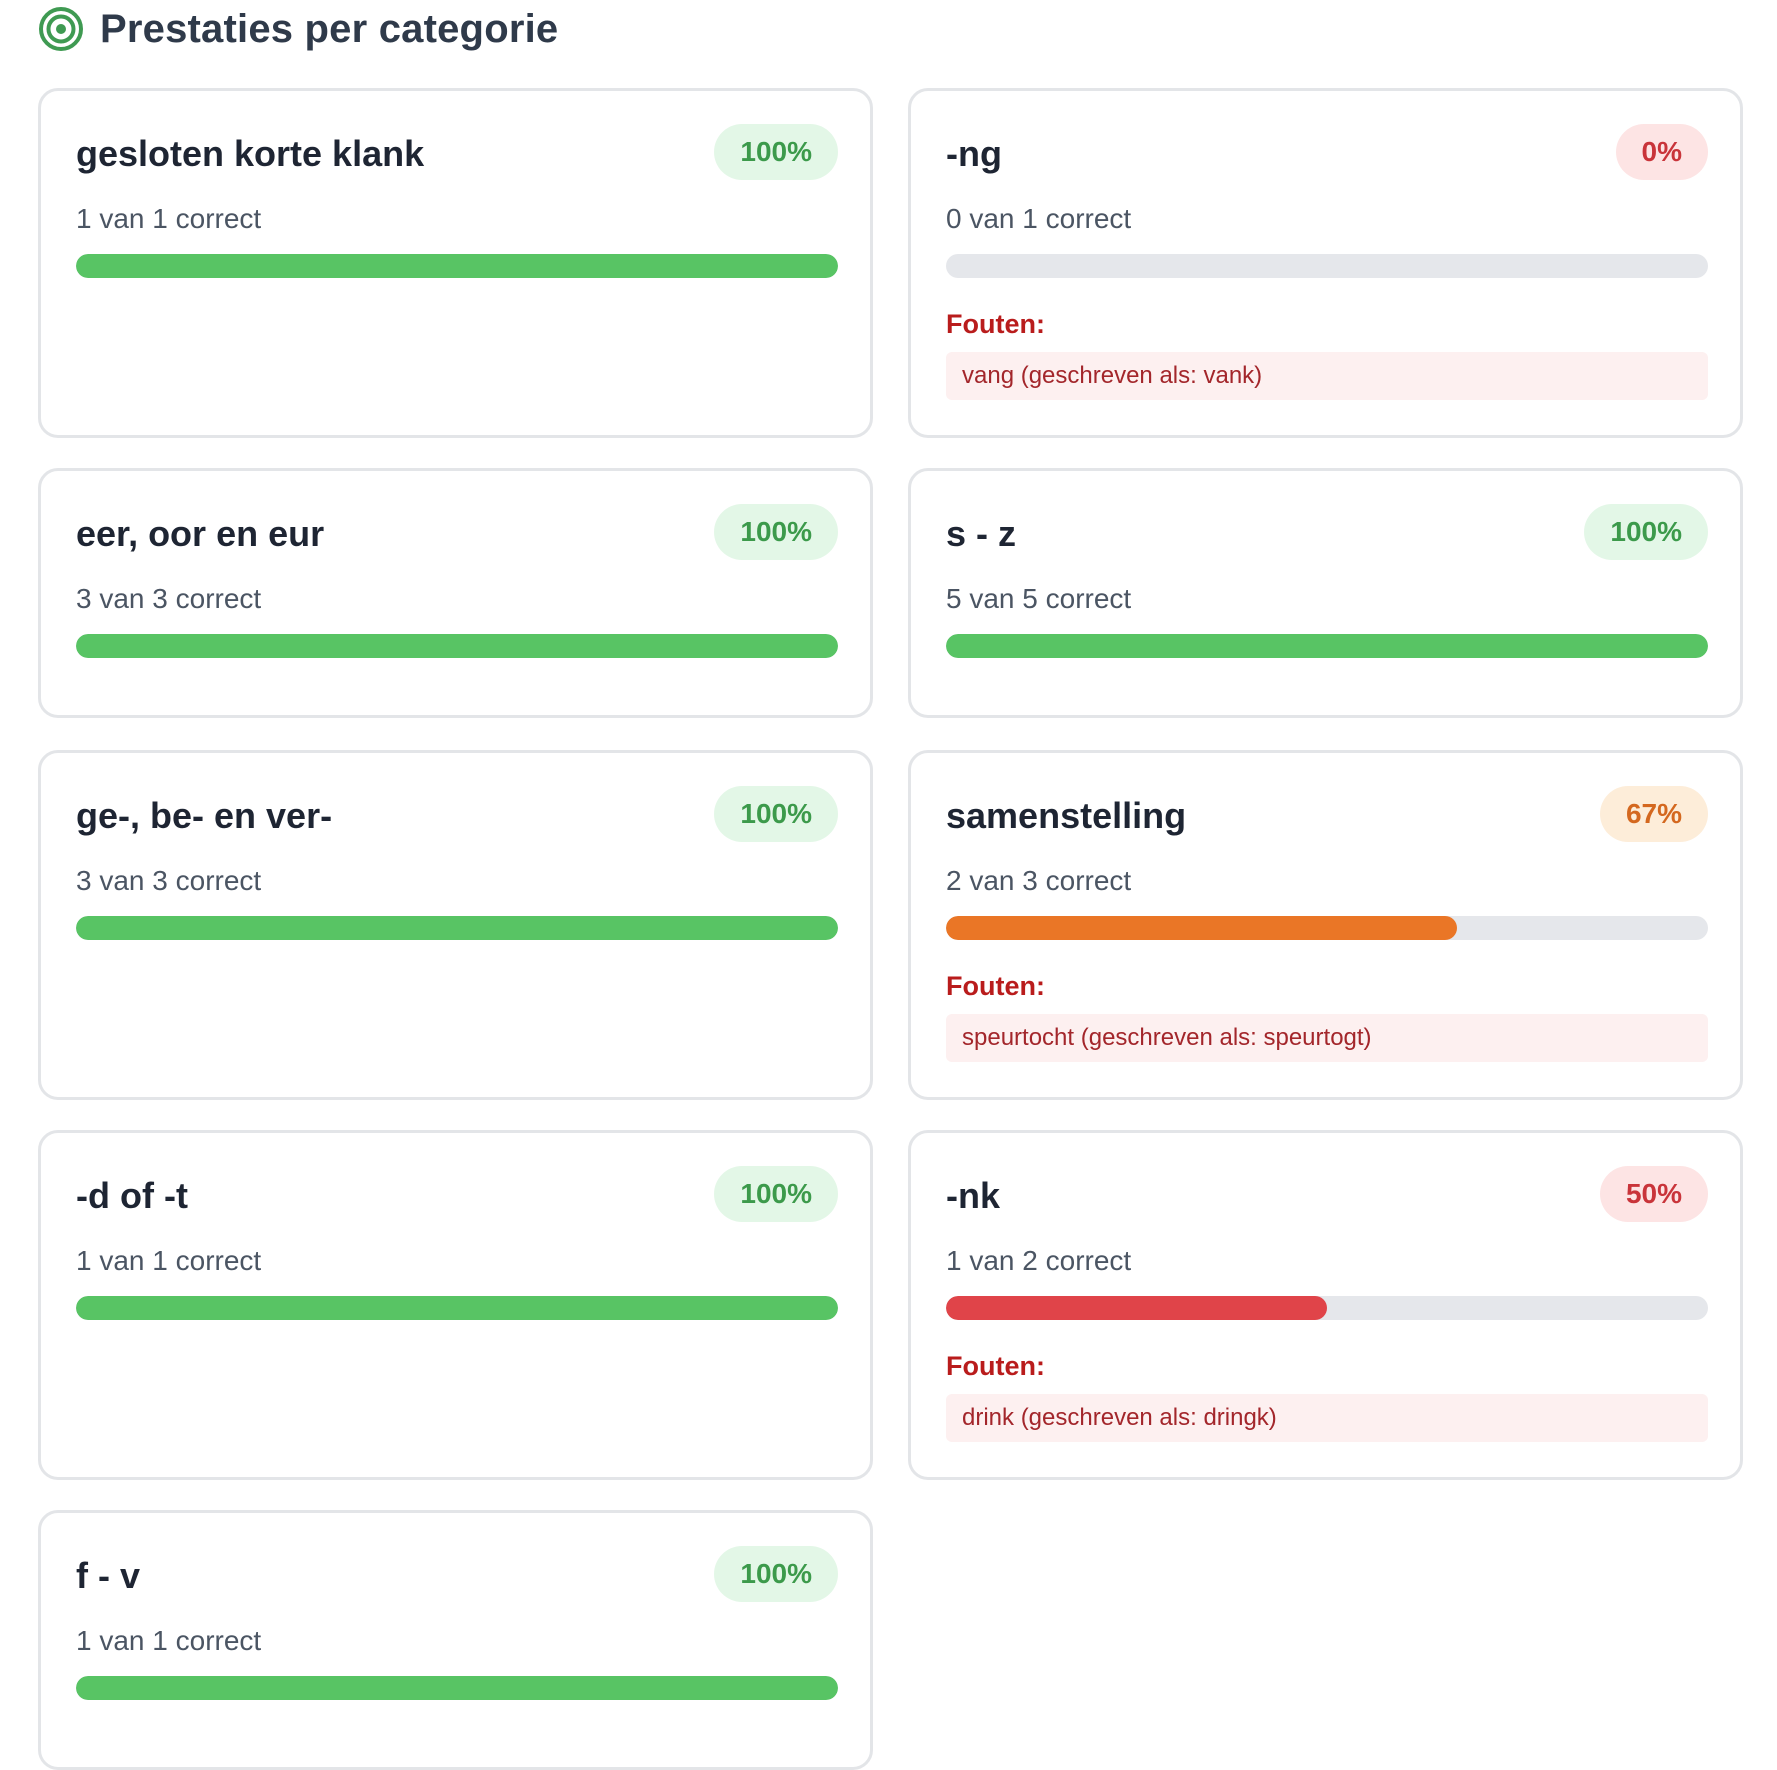 This screenshot has height=1770, width=1777. What do you see at coordinates (132, 1195) in the screenshot?
I see `category-title: -d of -t` at bounding box center [132, 1195].